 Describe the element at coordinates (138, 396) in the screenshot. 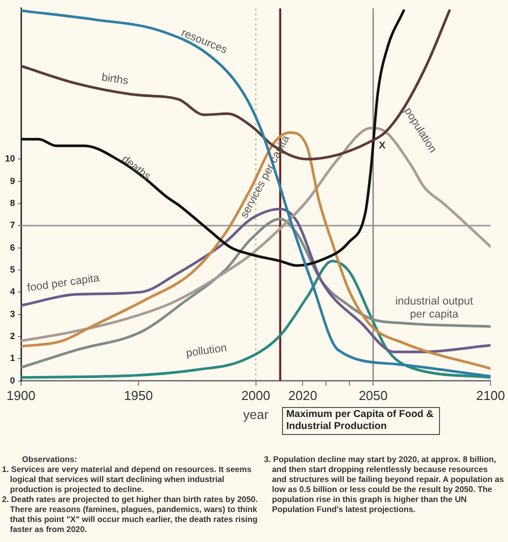

I see `x-tick-label: 1950` at that location.